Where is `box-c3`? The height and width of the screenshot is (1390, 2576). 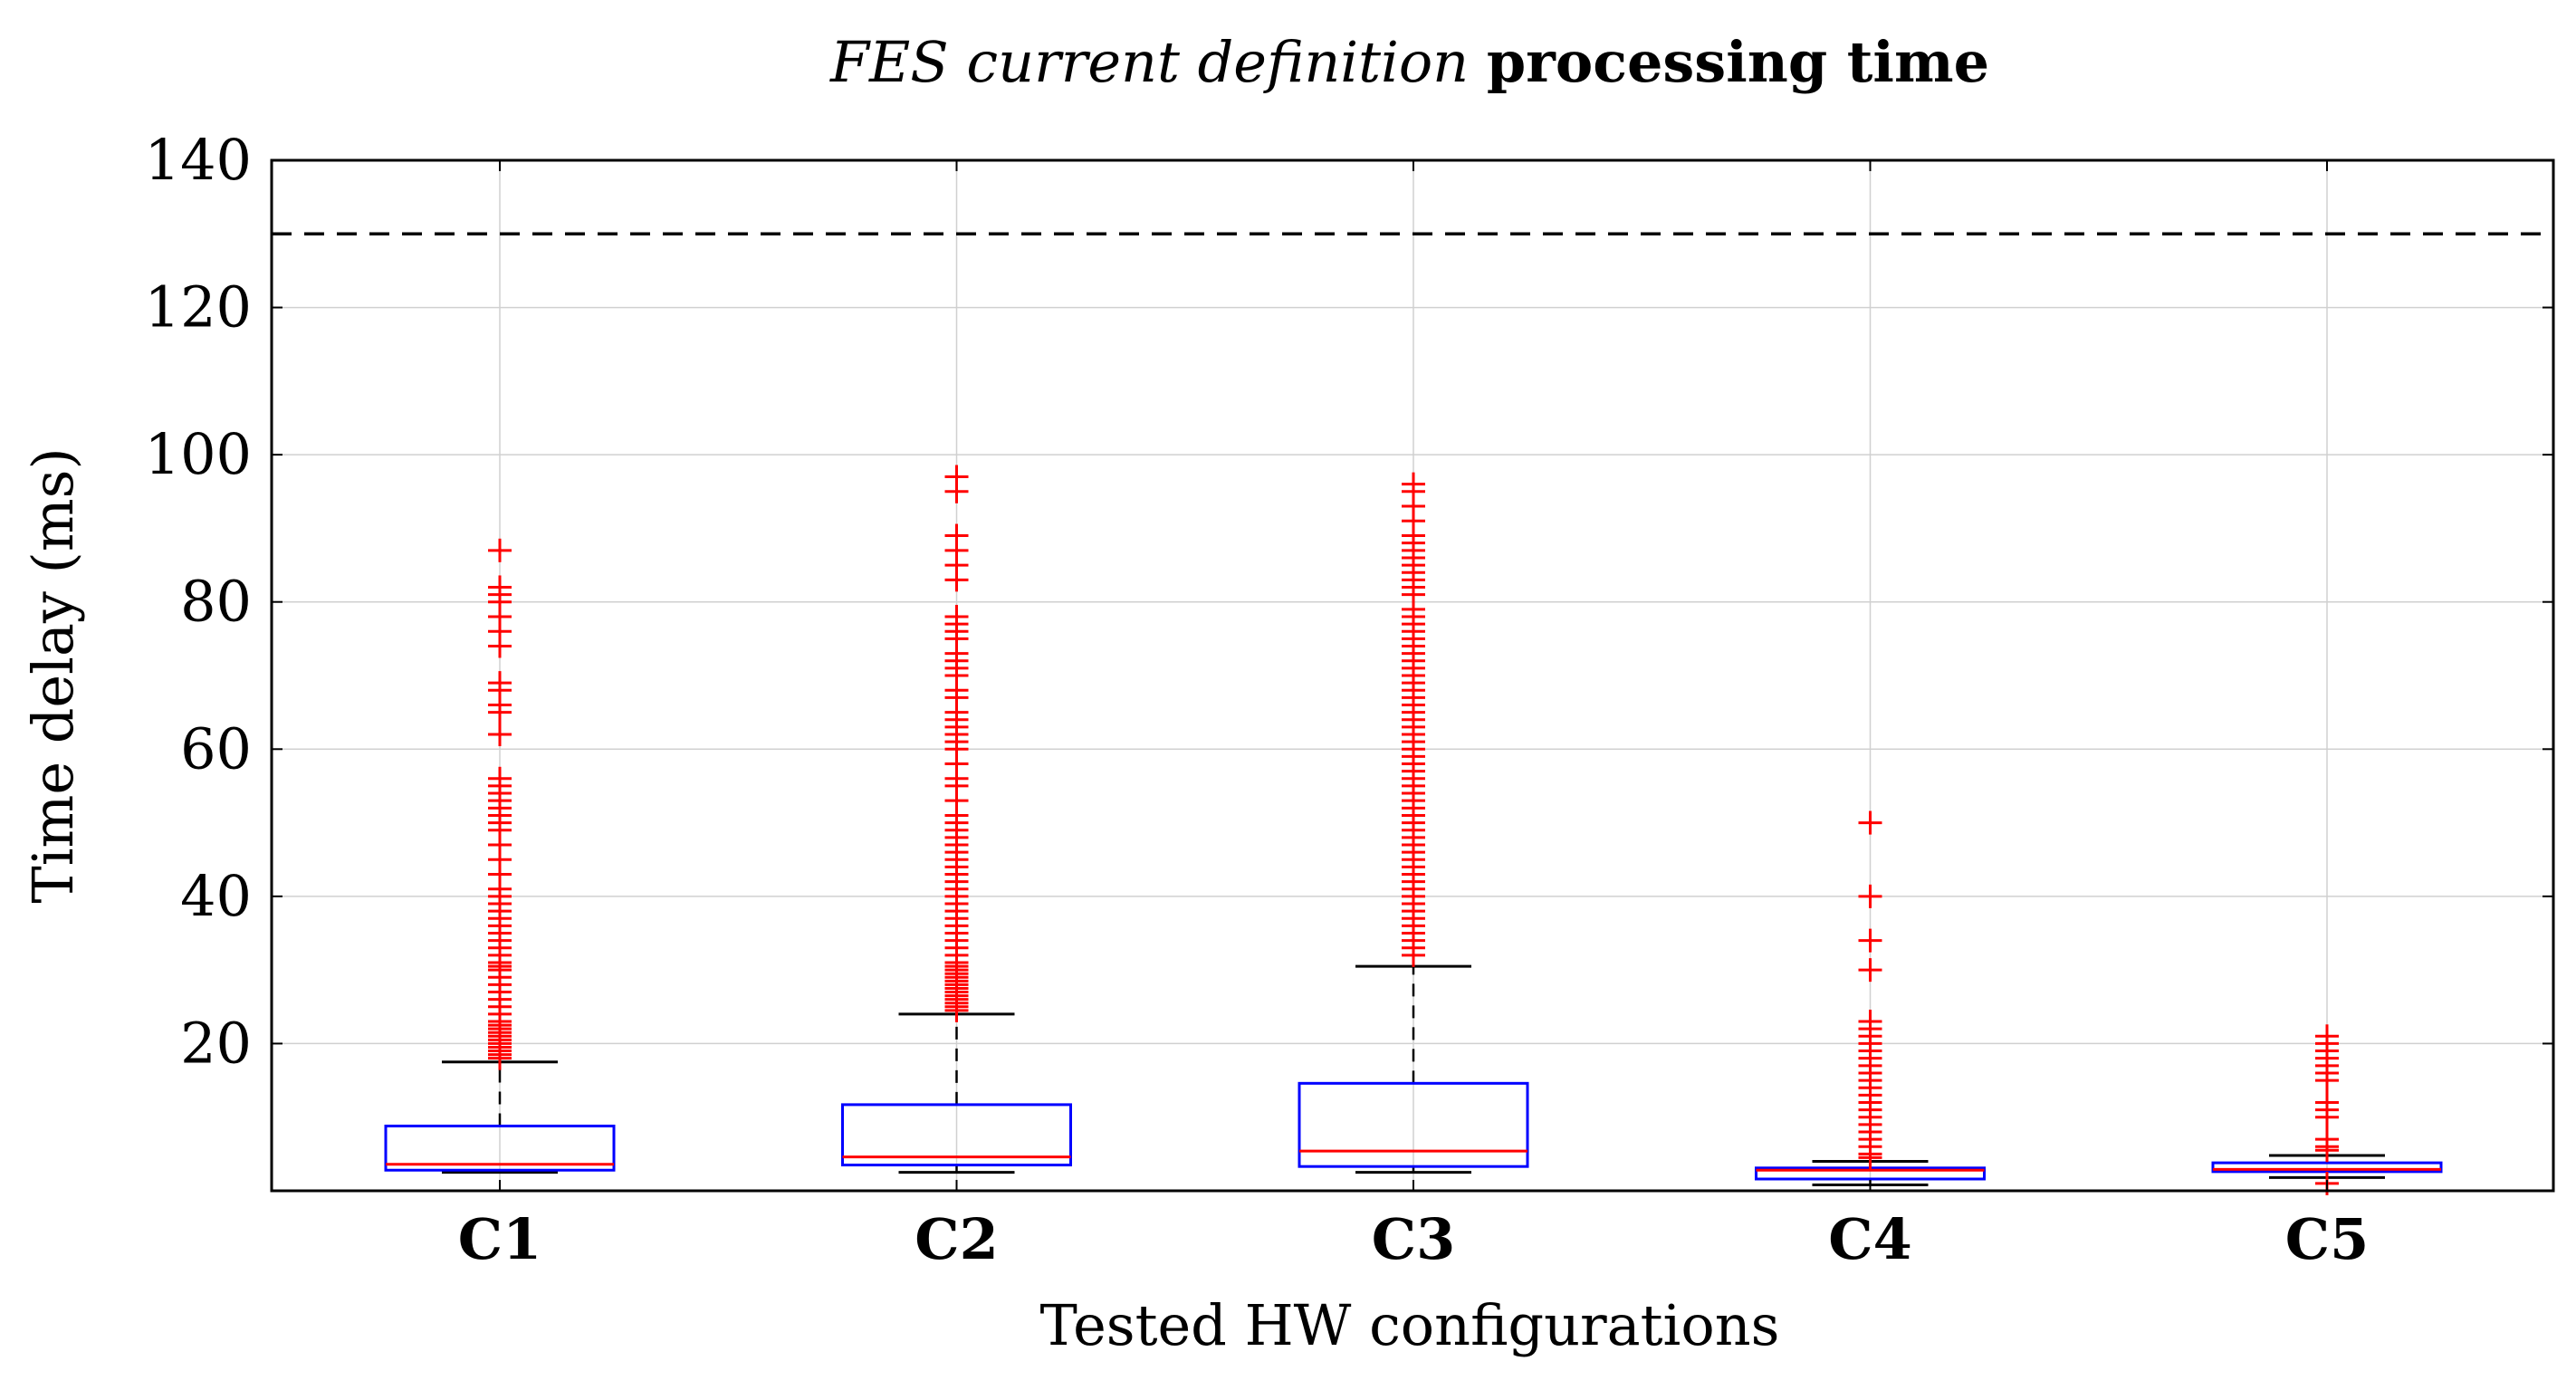 box-c3 is located at coordinates (1413, 823).